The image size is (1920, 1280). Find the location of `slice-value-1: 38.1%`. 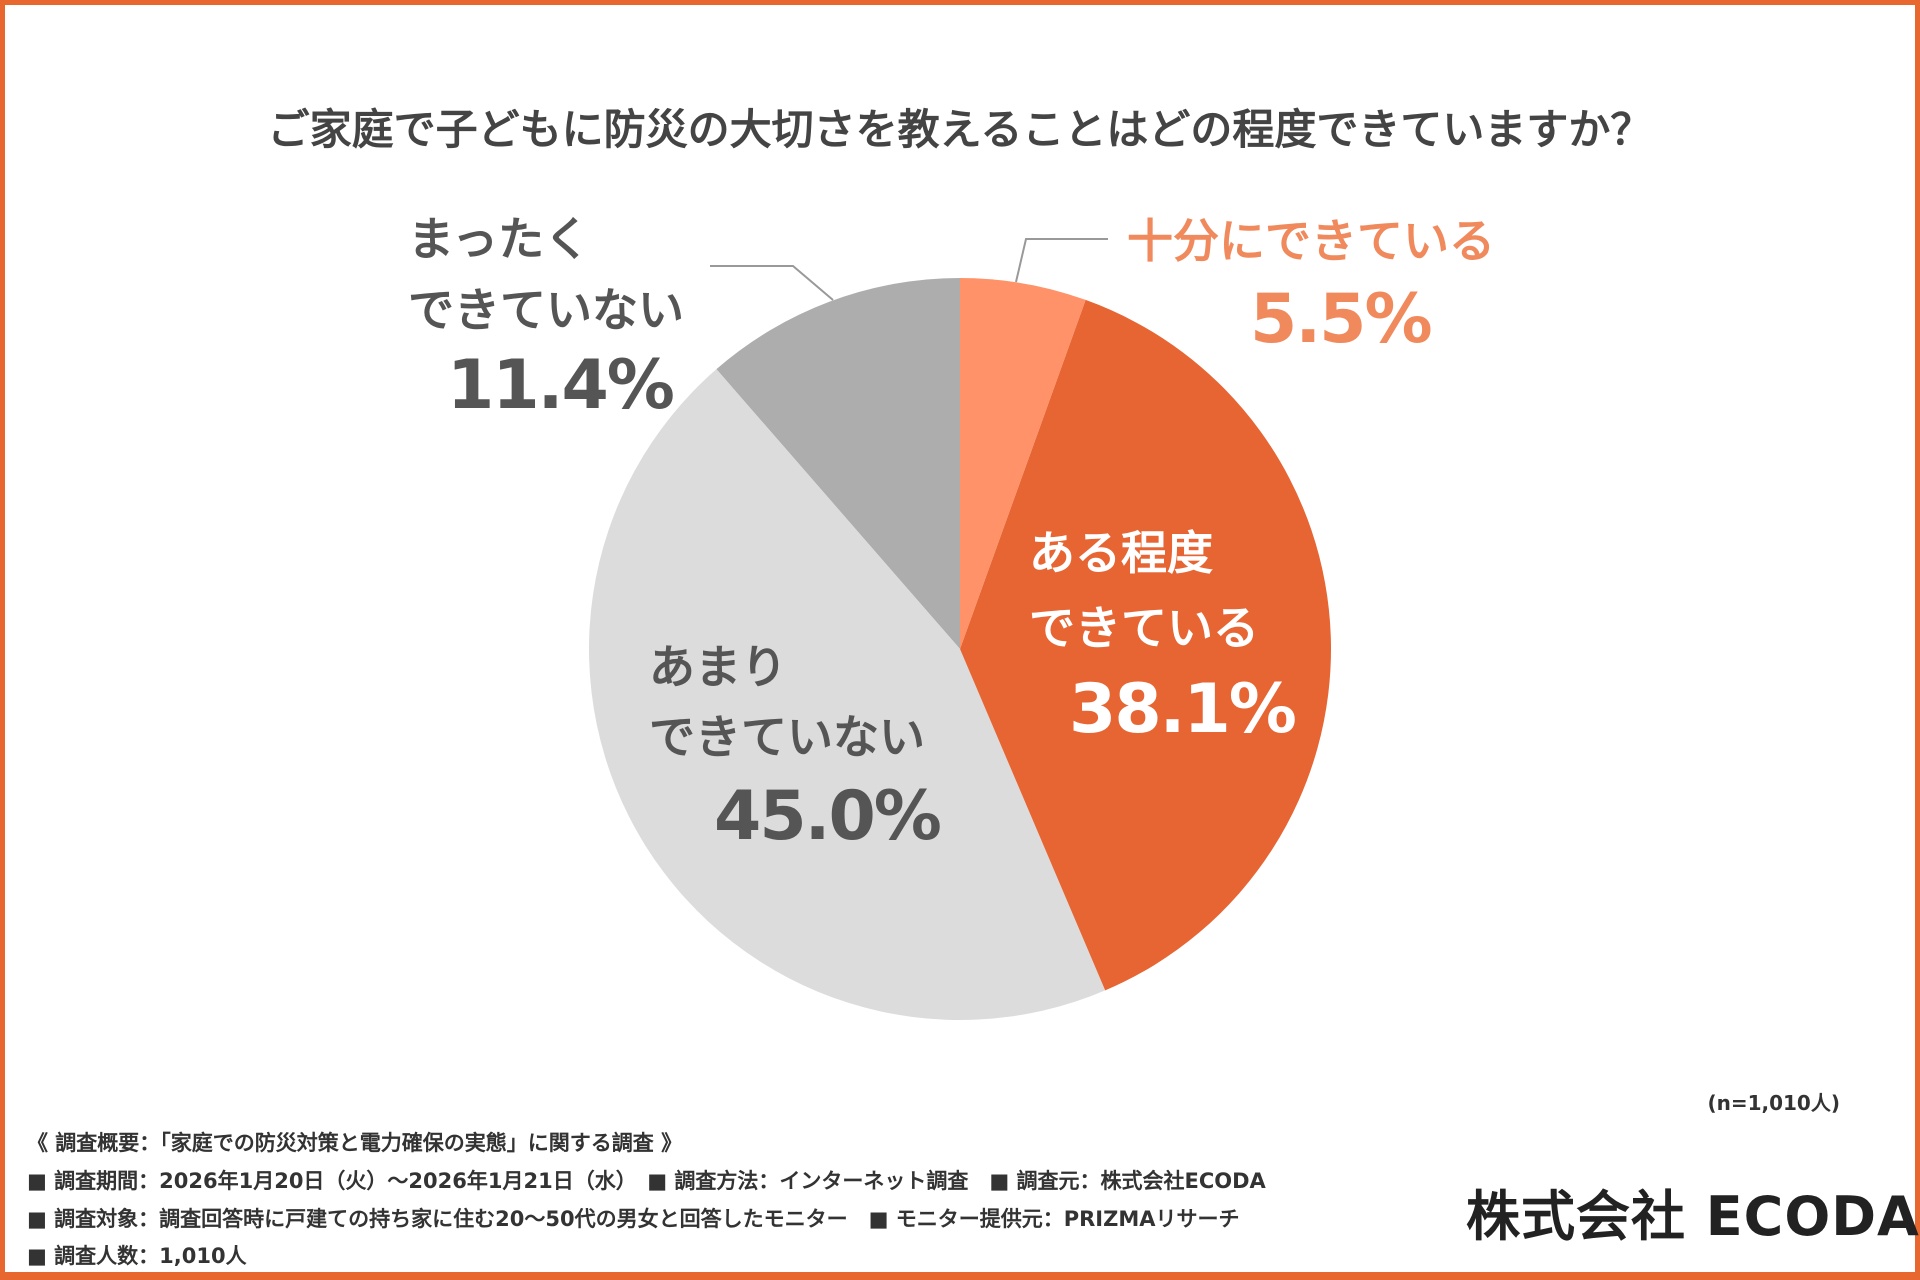

slice-value-1: 38.1% is located at coordinates (1183, 709).